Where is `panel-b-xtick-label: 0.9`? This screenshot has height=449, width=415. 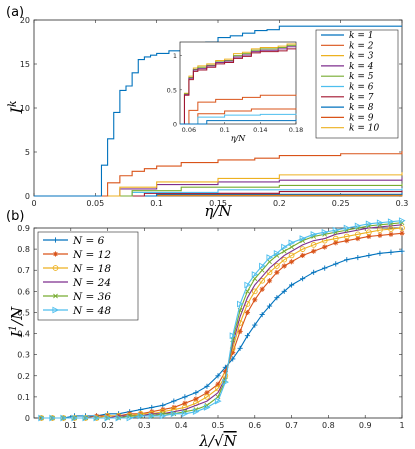 panel-b-xtick-label: 0.9 is located at coordinates (365, 425).